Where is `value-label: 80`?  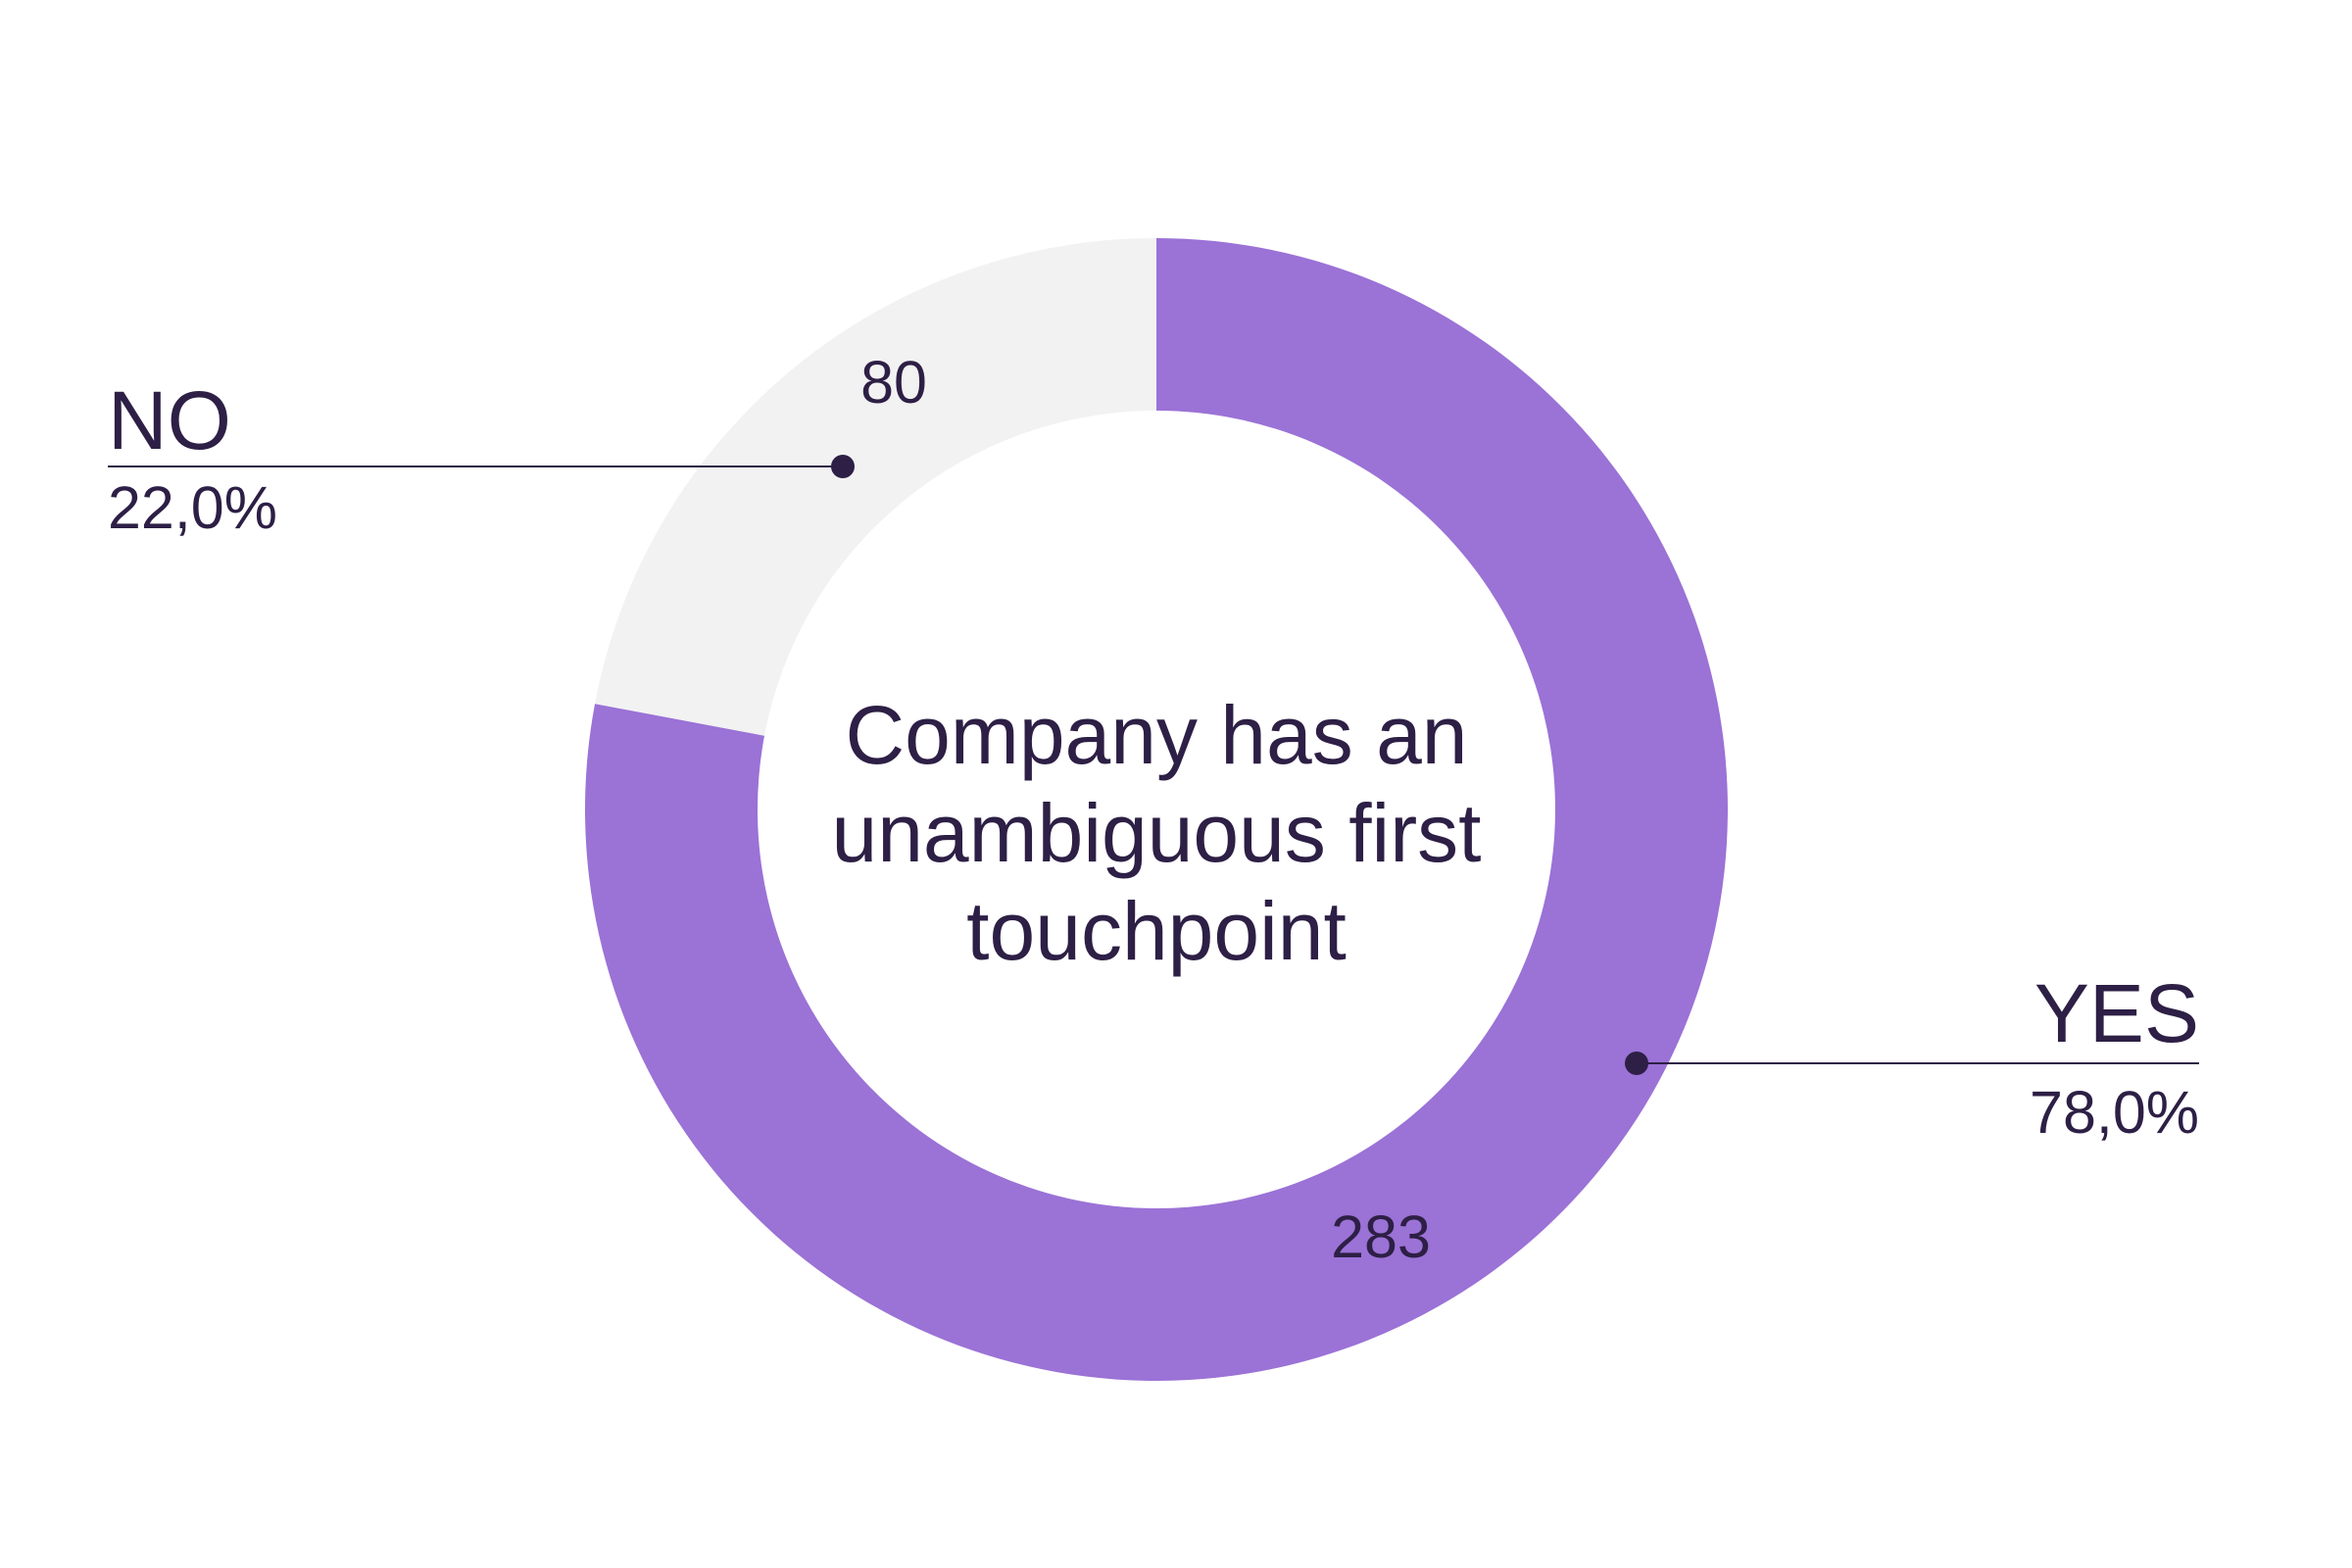
value-label: 80 is located at coordinates (893, 382).